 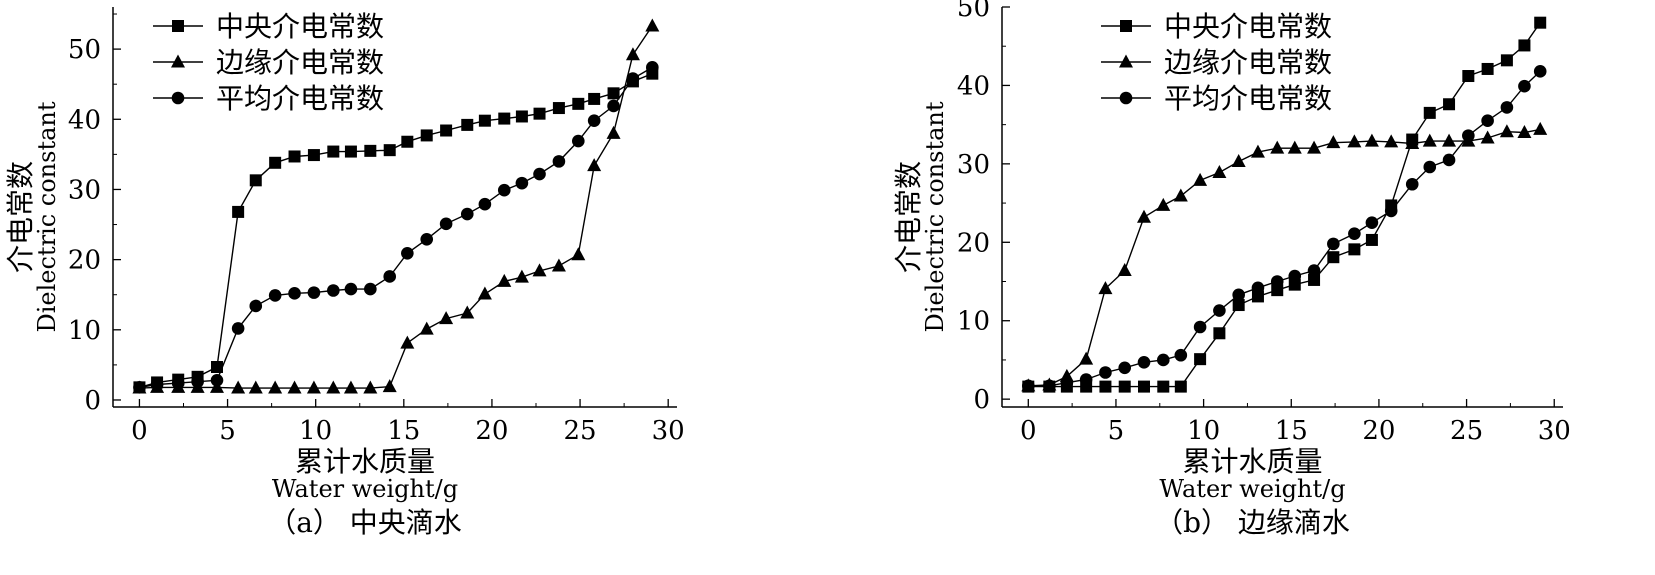 I want to click on chart-caption: （b） 边缘滴水, so click(x=1252, y=522).